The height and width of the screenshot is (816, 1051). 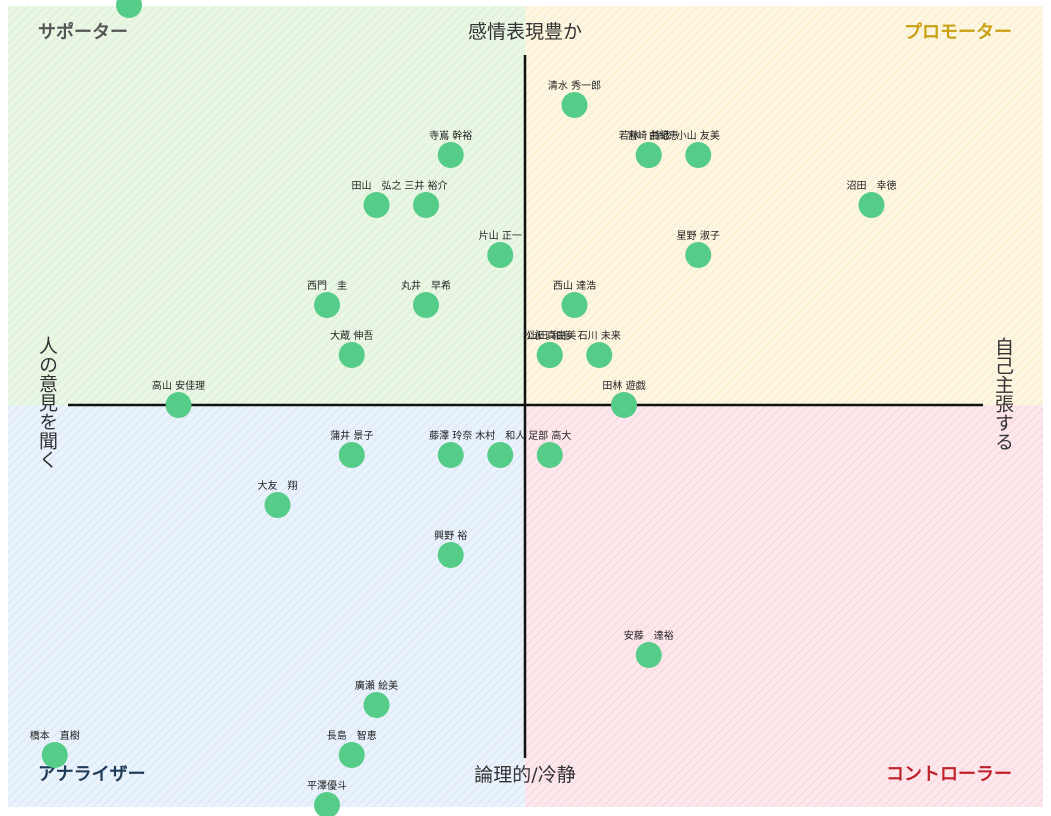 I want to click on data-point-label: 橋本 直樹, so click(x=55, y=735).